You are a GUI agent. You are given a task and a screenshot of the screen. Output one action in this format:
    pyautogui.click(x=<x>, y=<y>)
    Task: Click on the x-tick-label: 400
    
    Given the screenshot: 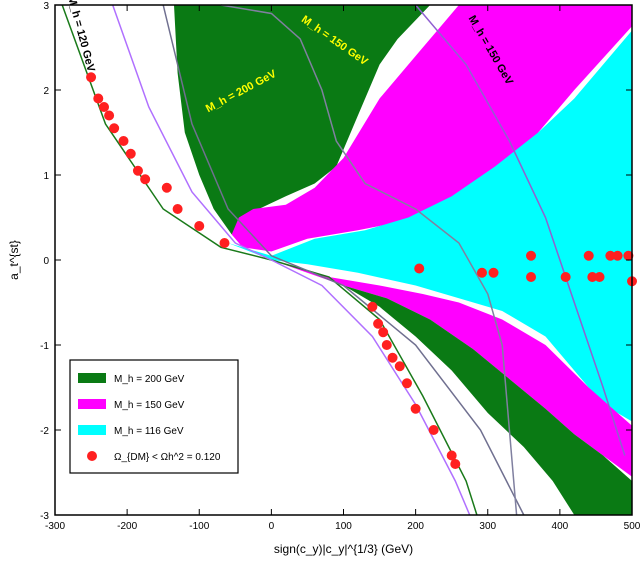 What is the action you would take?
    pyautogui.click(x=560, y=526)
    